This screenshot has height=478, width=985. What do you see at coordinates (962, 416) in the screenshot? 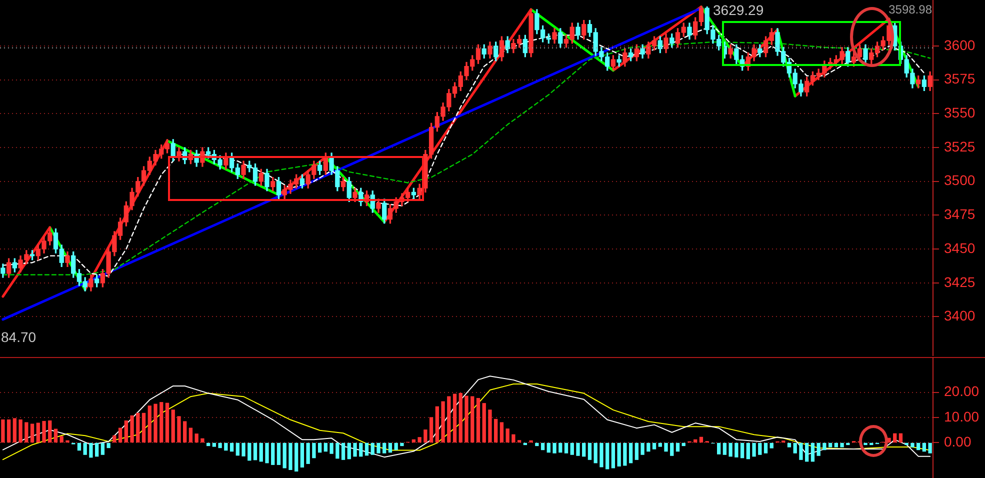
I see `y-tick-label: 10.00` at bounding box center [962, 416].